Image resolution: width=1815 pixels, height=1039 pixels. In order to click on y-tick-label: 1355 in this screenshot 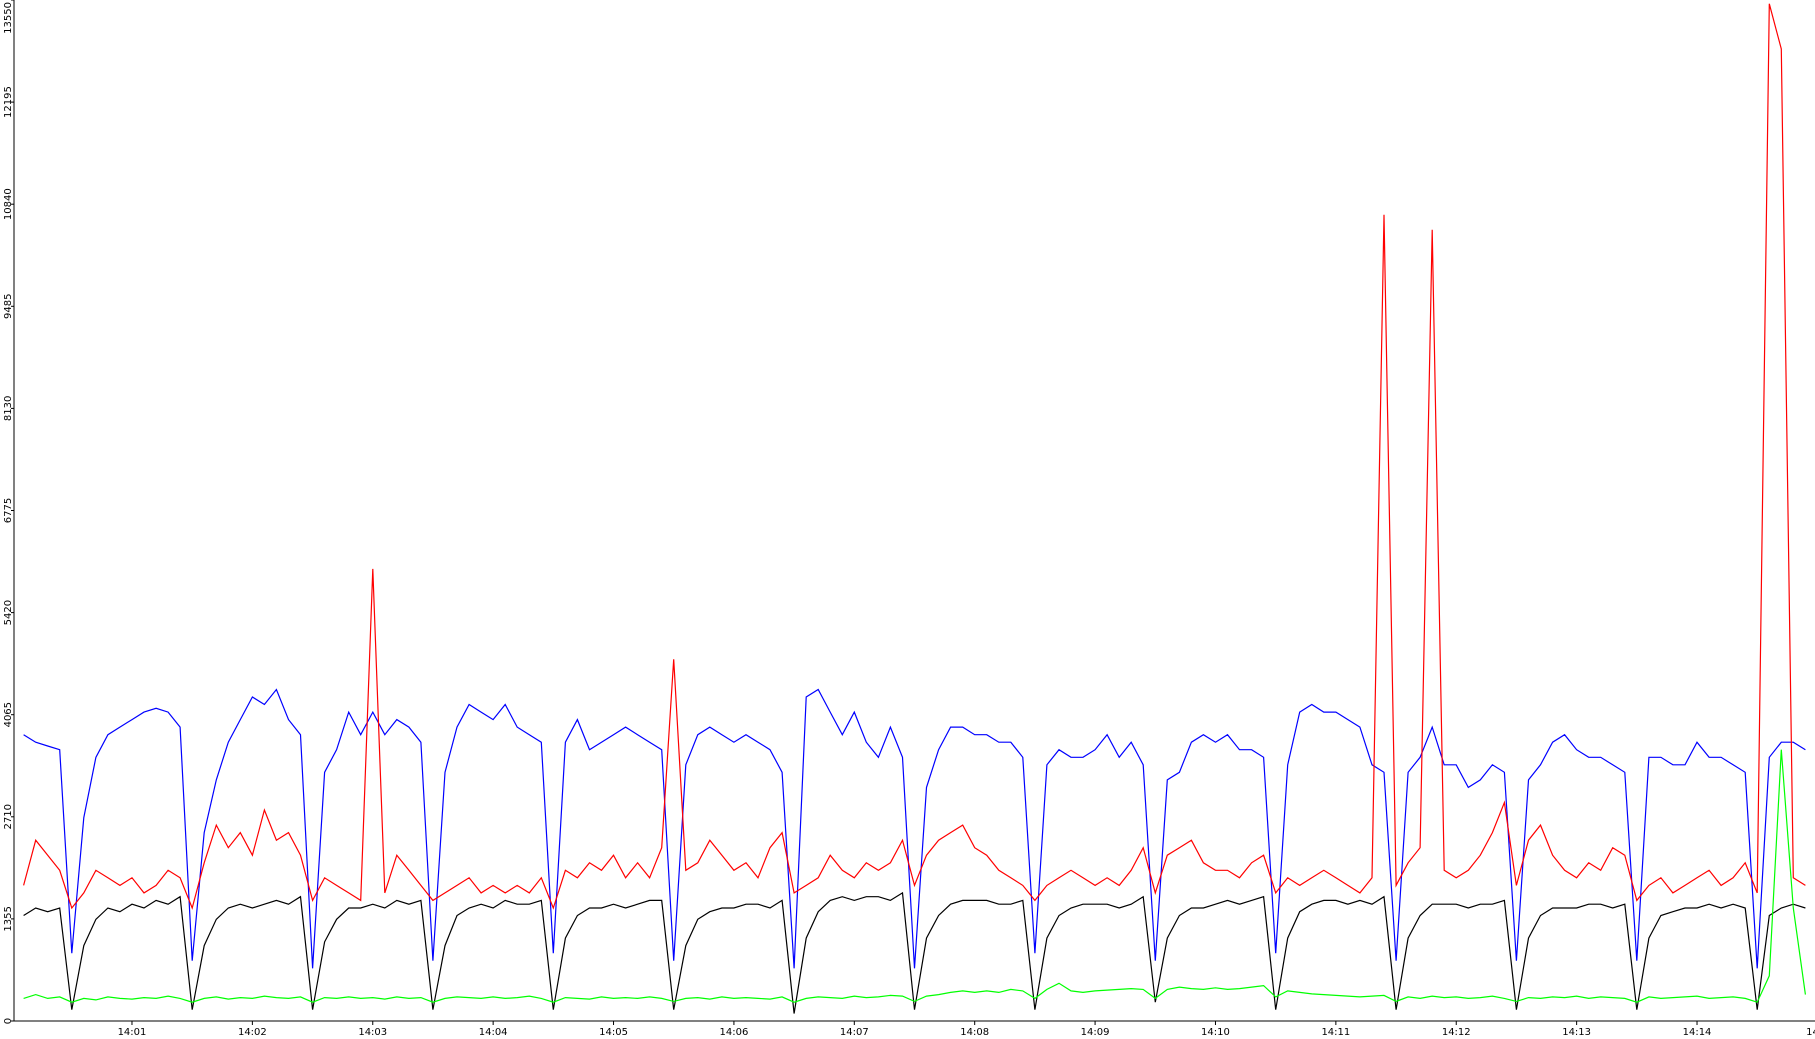, I will do `click(8, 918)`.